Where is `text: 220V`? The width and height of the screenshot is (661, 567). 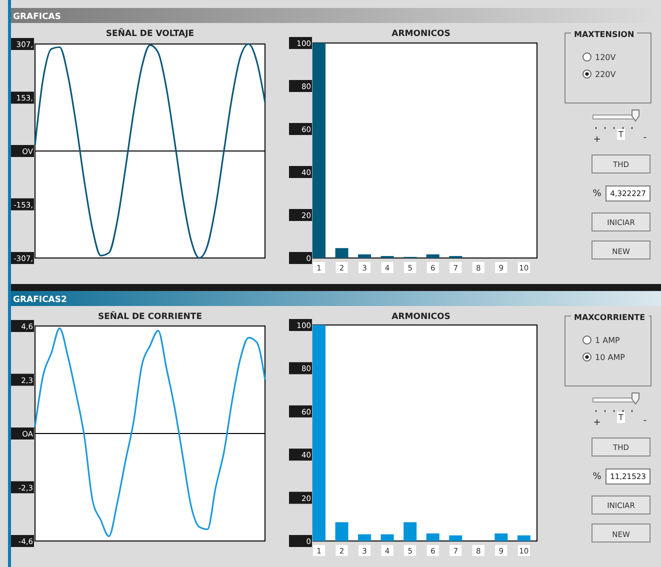 text: 220V is located at coordinates (605, 74).